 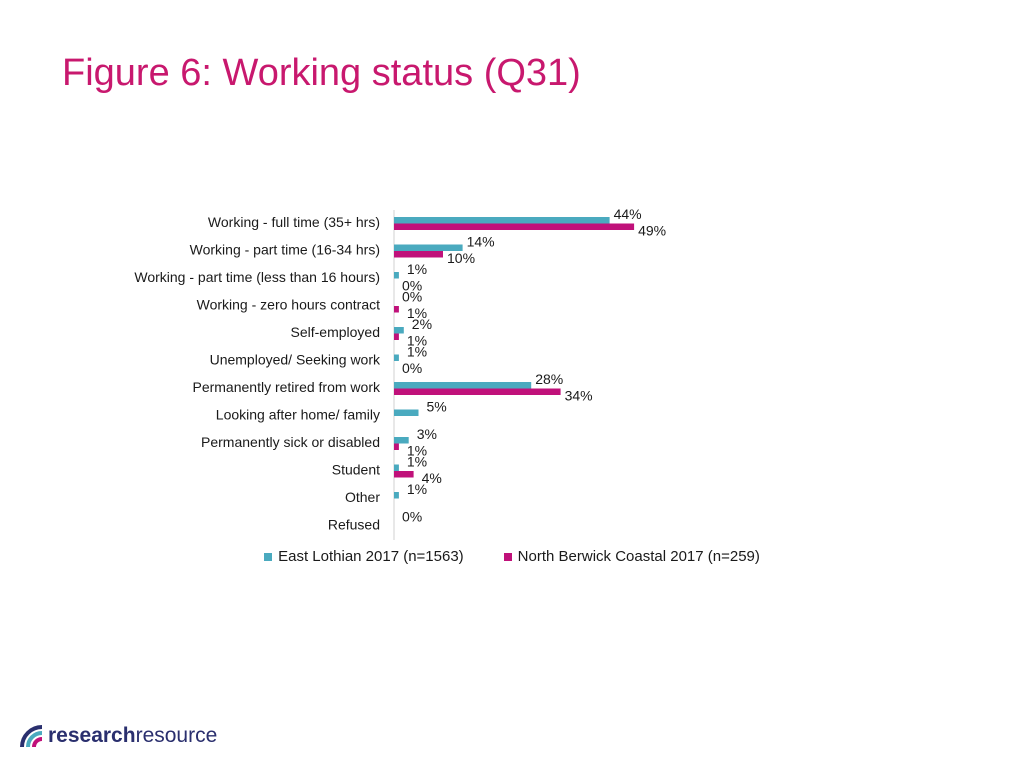 What do you see at coordinates (652, 231) in the screenshot?
I see `data-label-series-2: 49%` at bounding box center [652, 231].